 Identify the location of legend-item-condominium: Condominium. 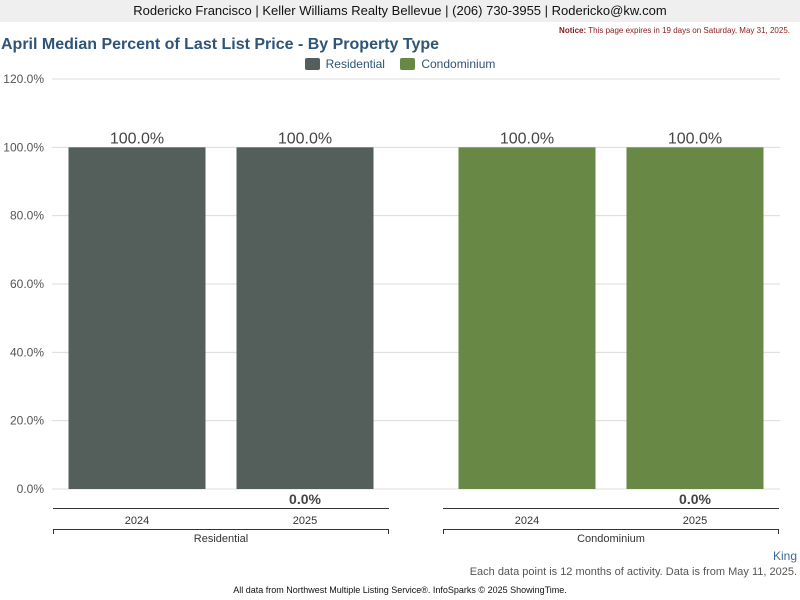
(447, 64).